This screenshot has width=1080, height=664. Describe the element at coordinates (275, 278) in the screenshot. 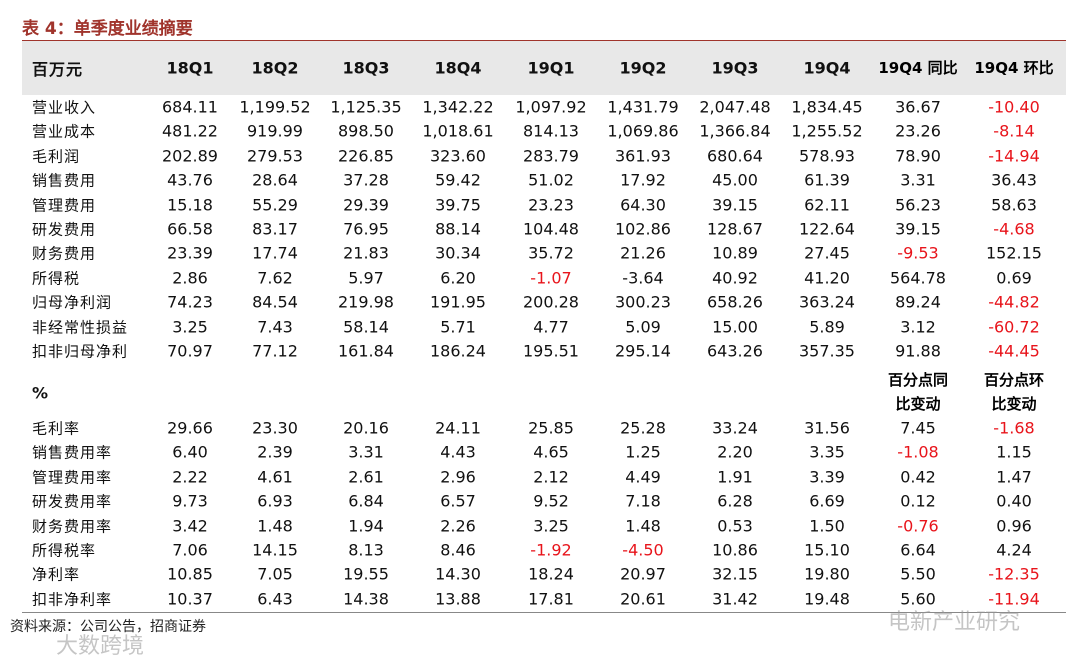

I see `cell: 7.62` at that location.